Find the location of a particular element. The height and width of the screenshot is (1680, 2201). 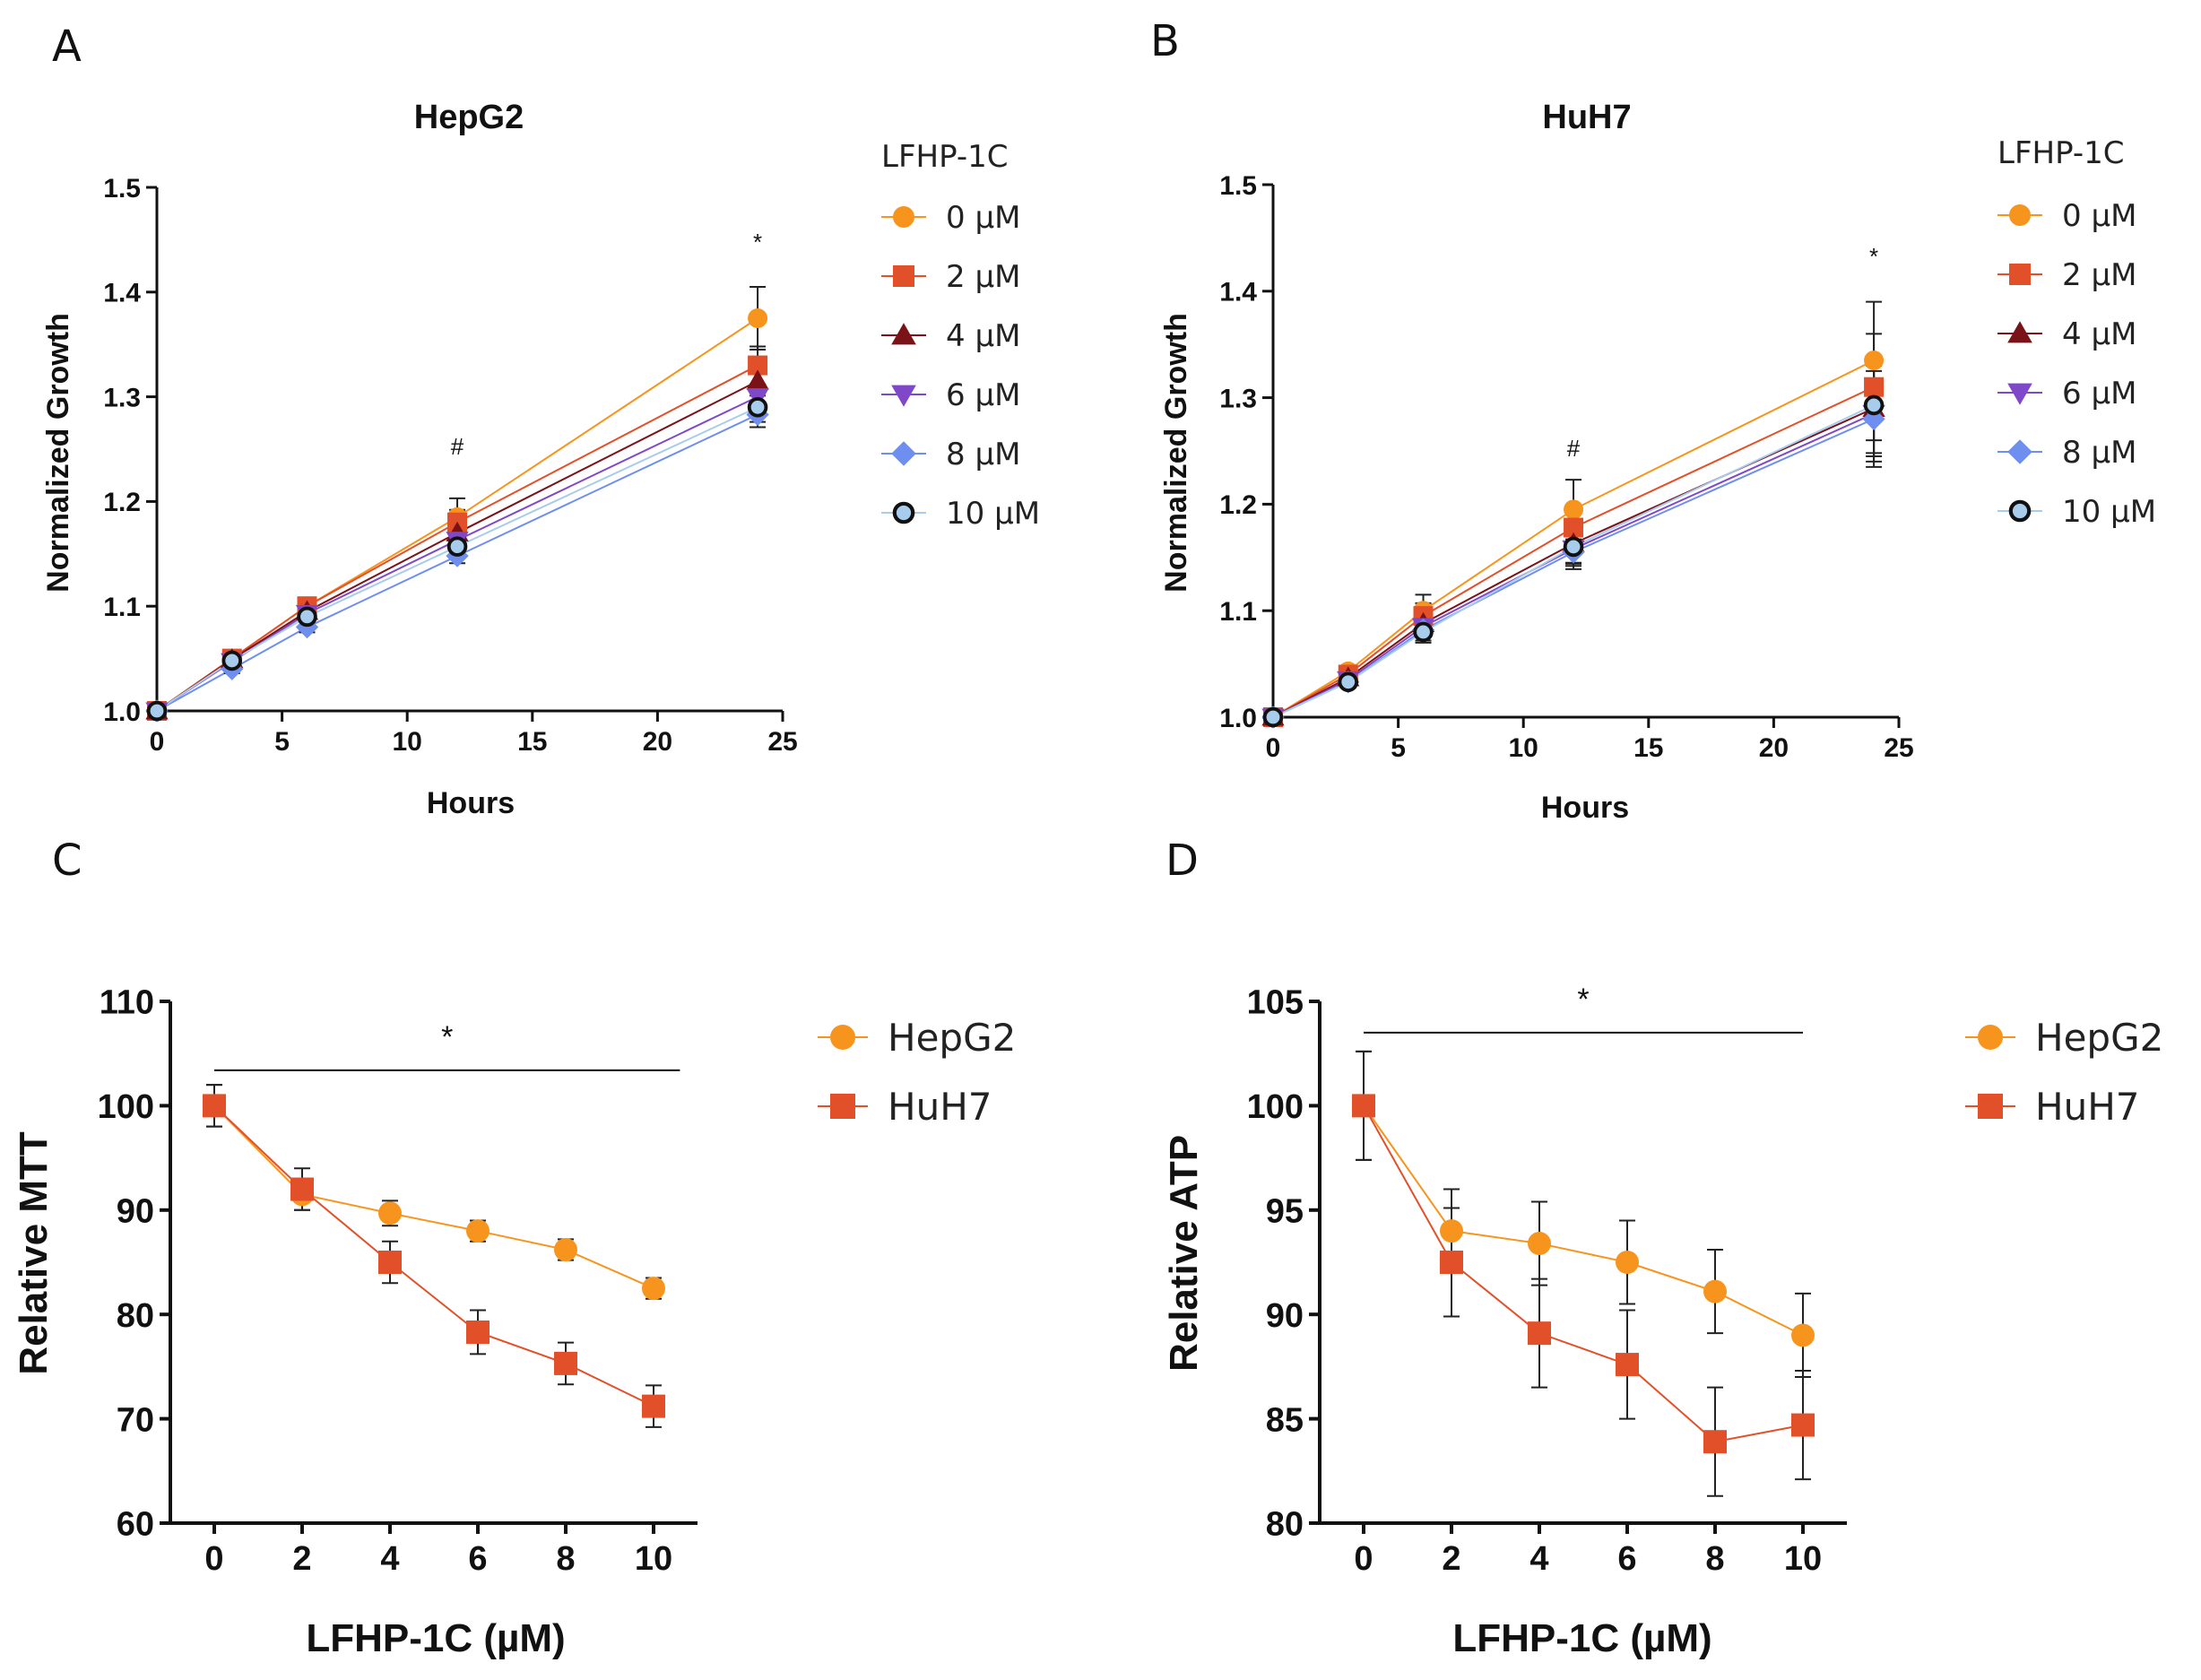

legend-8m-label: 8 µM is located at coordinates (983, 454).